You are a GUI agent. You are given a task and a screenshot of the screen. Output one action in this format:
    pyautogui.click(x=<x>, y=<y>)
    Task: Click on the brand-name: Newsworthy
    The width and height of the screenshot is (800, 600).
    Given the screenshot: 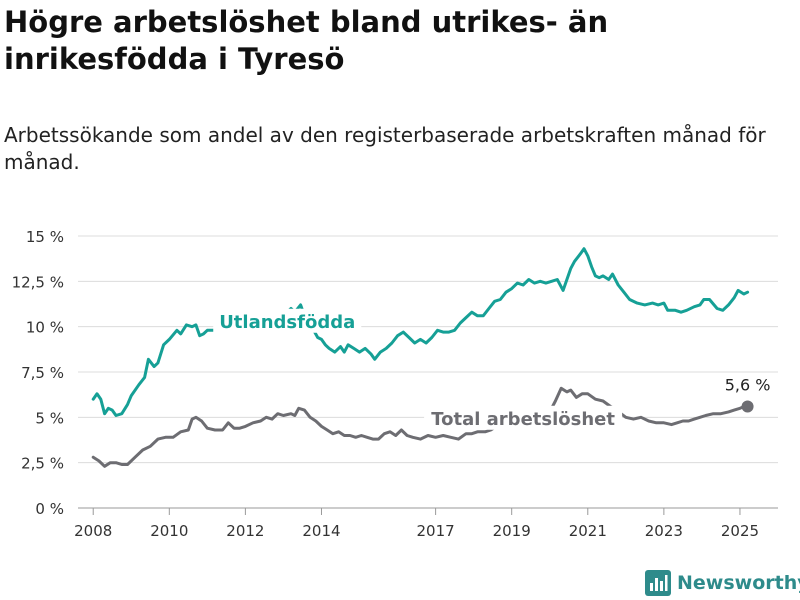 What is the action you would take?
    pyautogui.click(x=738, y=583)
    